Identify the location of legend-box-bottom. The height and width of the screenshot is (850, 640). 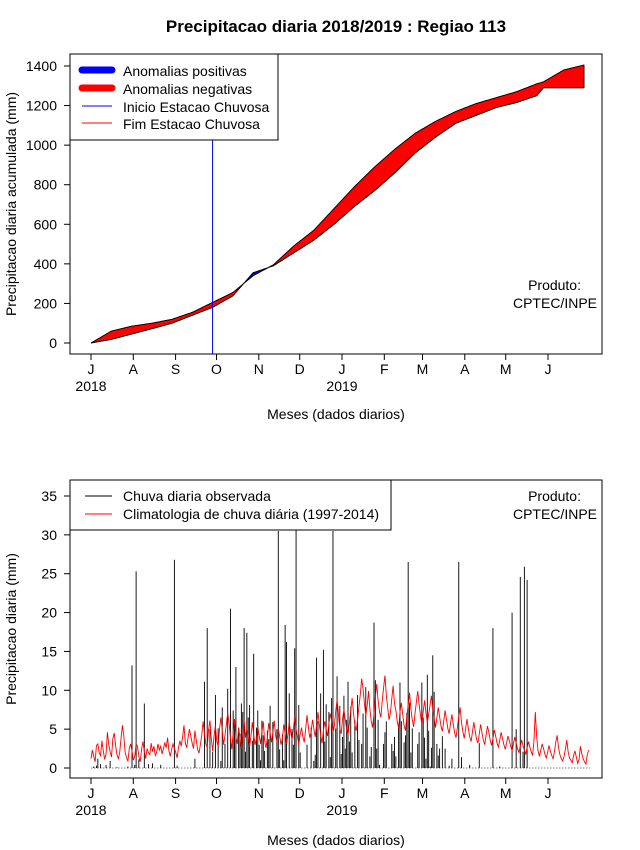
(230, 505).